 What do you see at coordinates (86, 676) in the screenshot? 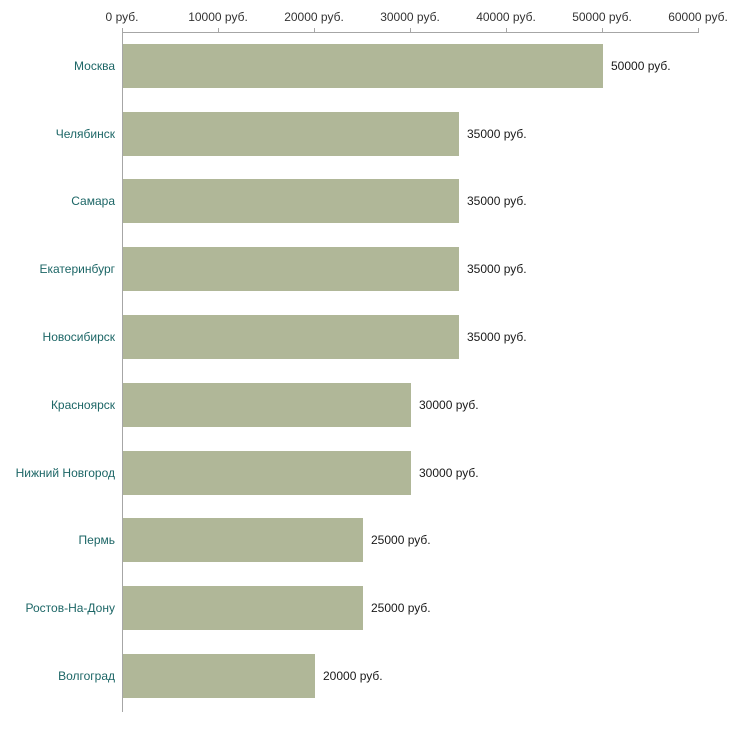
I see `city-label: Волгоград` at bounding box center [86, 676].